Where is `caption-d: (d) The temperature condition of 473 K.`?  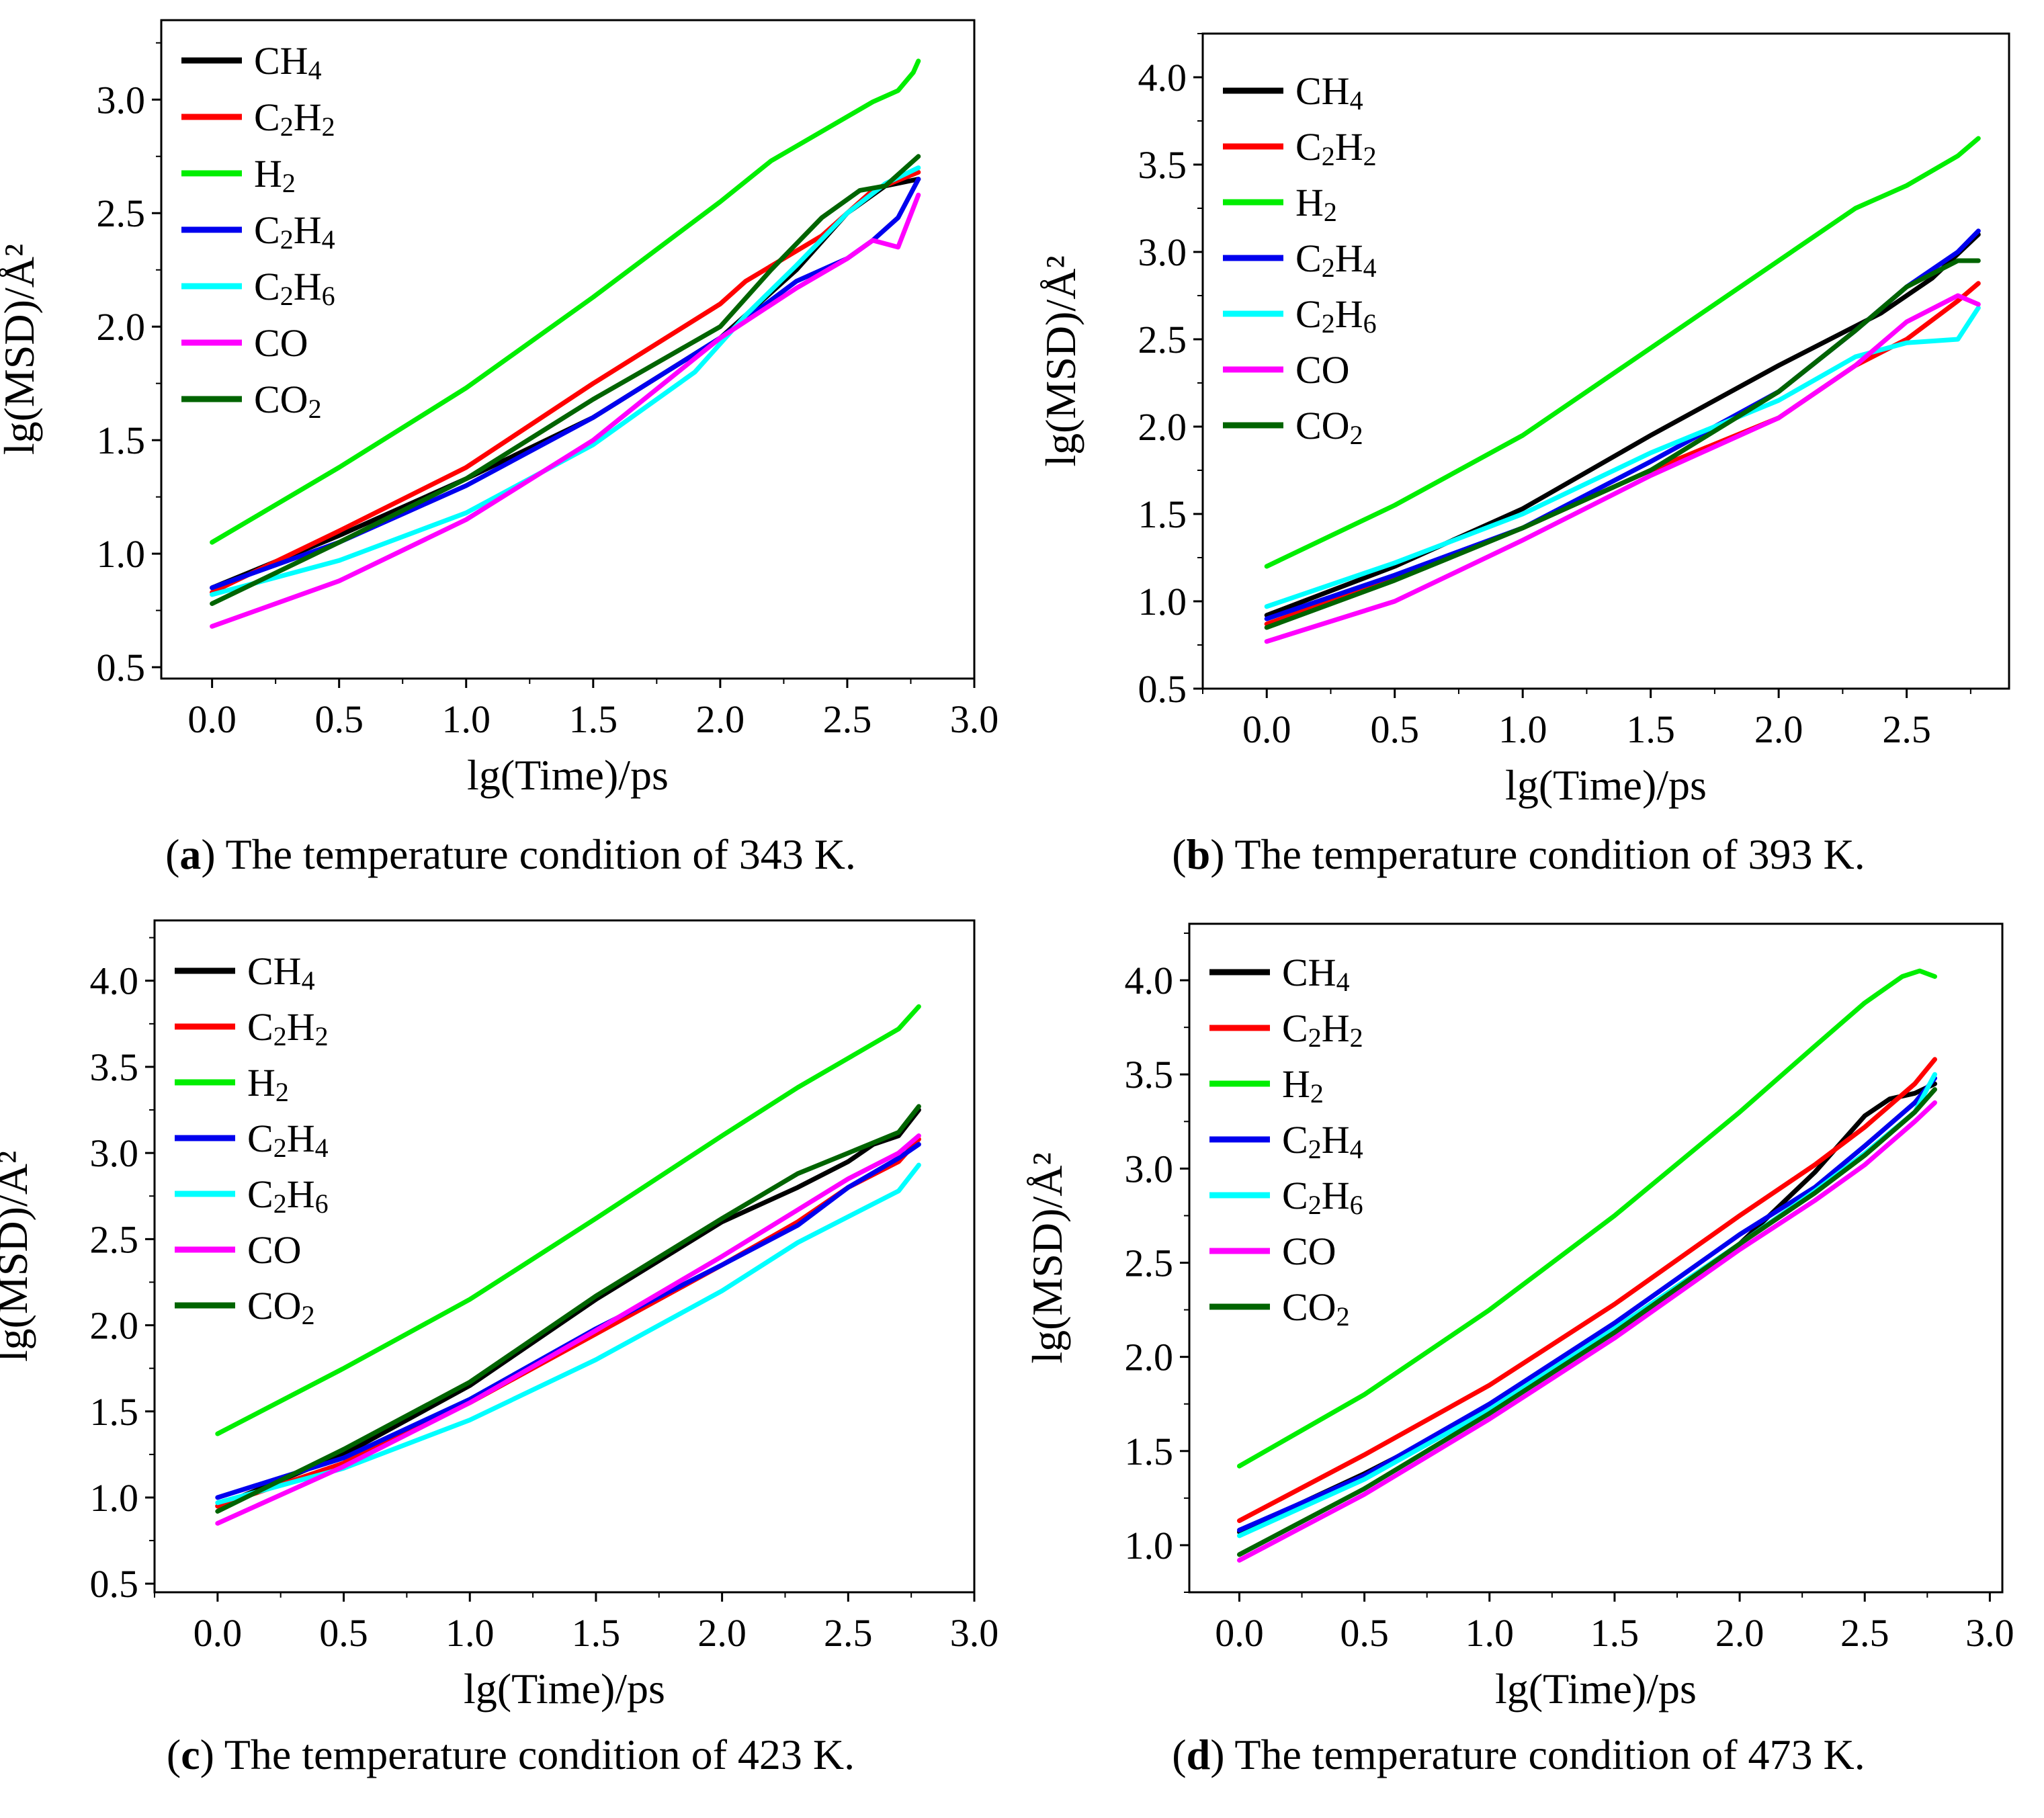
caption-d: (d) The temperature condition of 473 K. is located at coordinates (1518, 1754).